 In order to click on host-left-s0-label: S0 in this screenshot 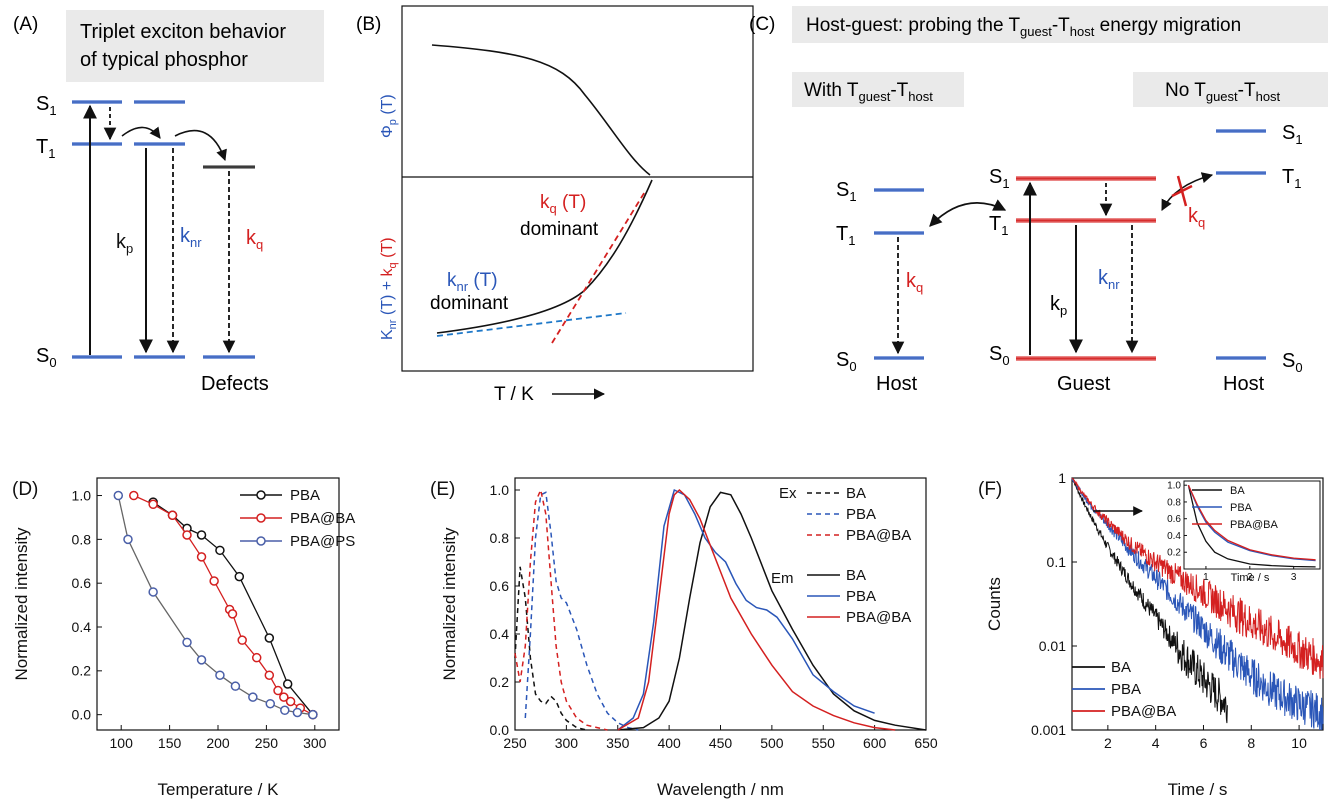, I will do `click(846, 361)`.